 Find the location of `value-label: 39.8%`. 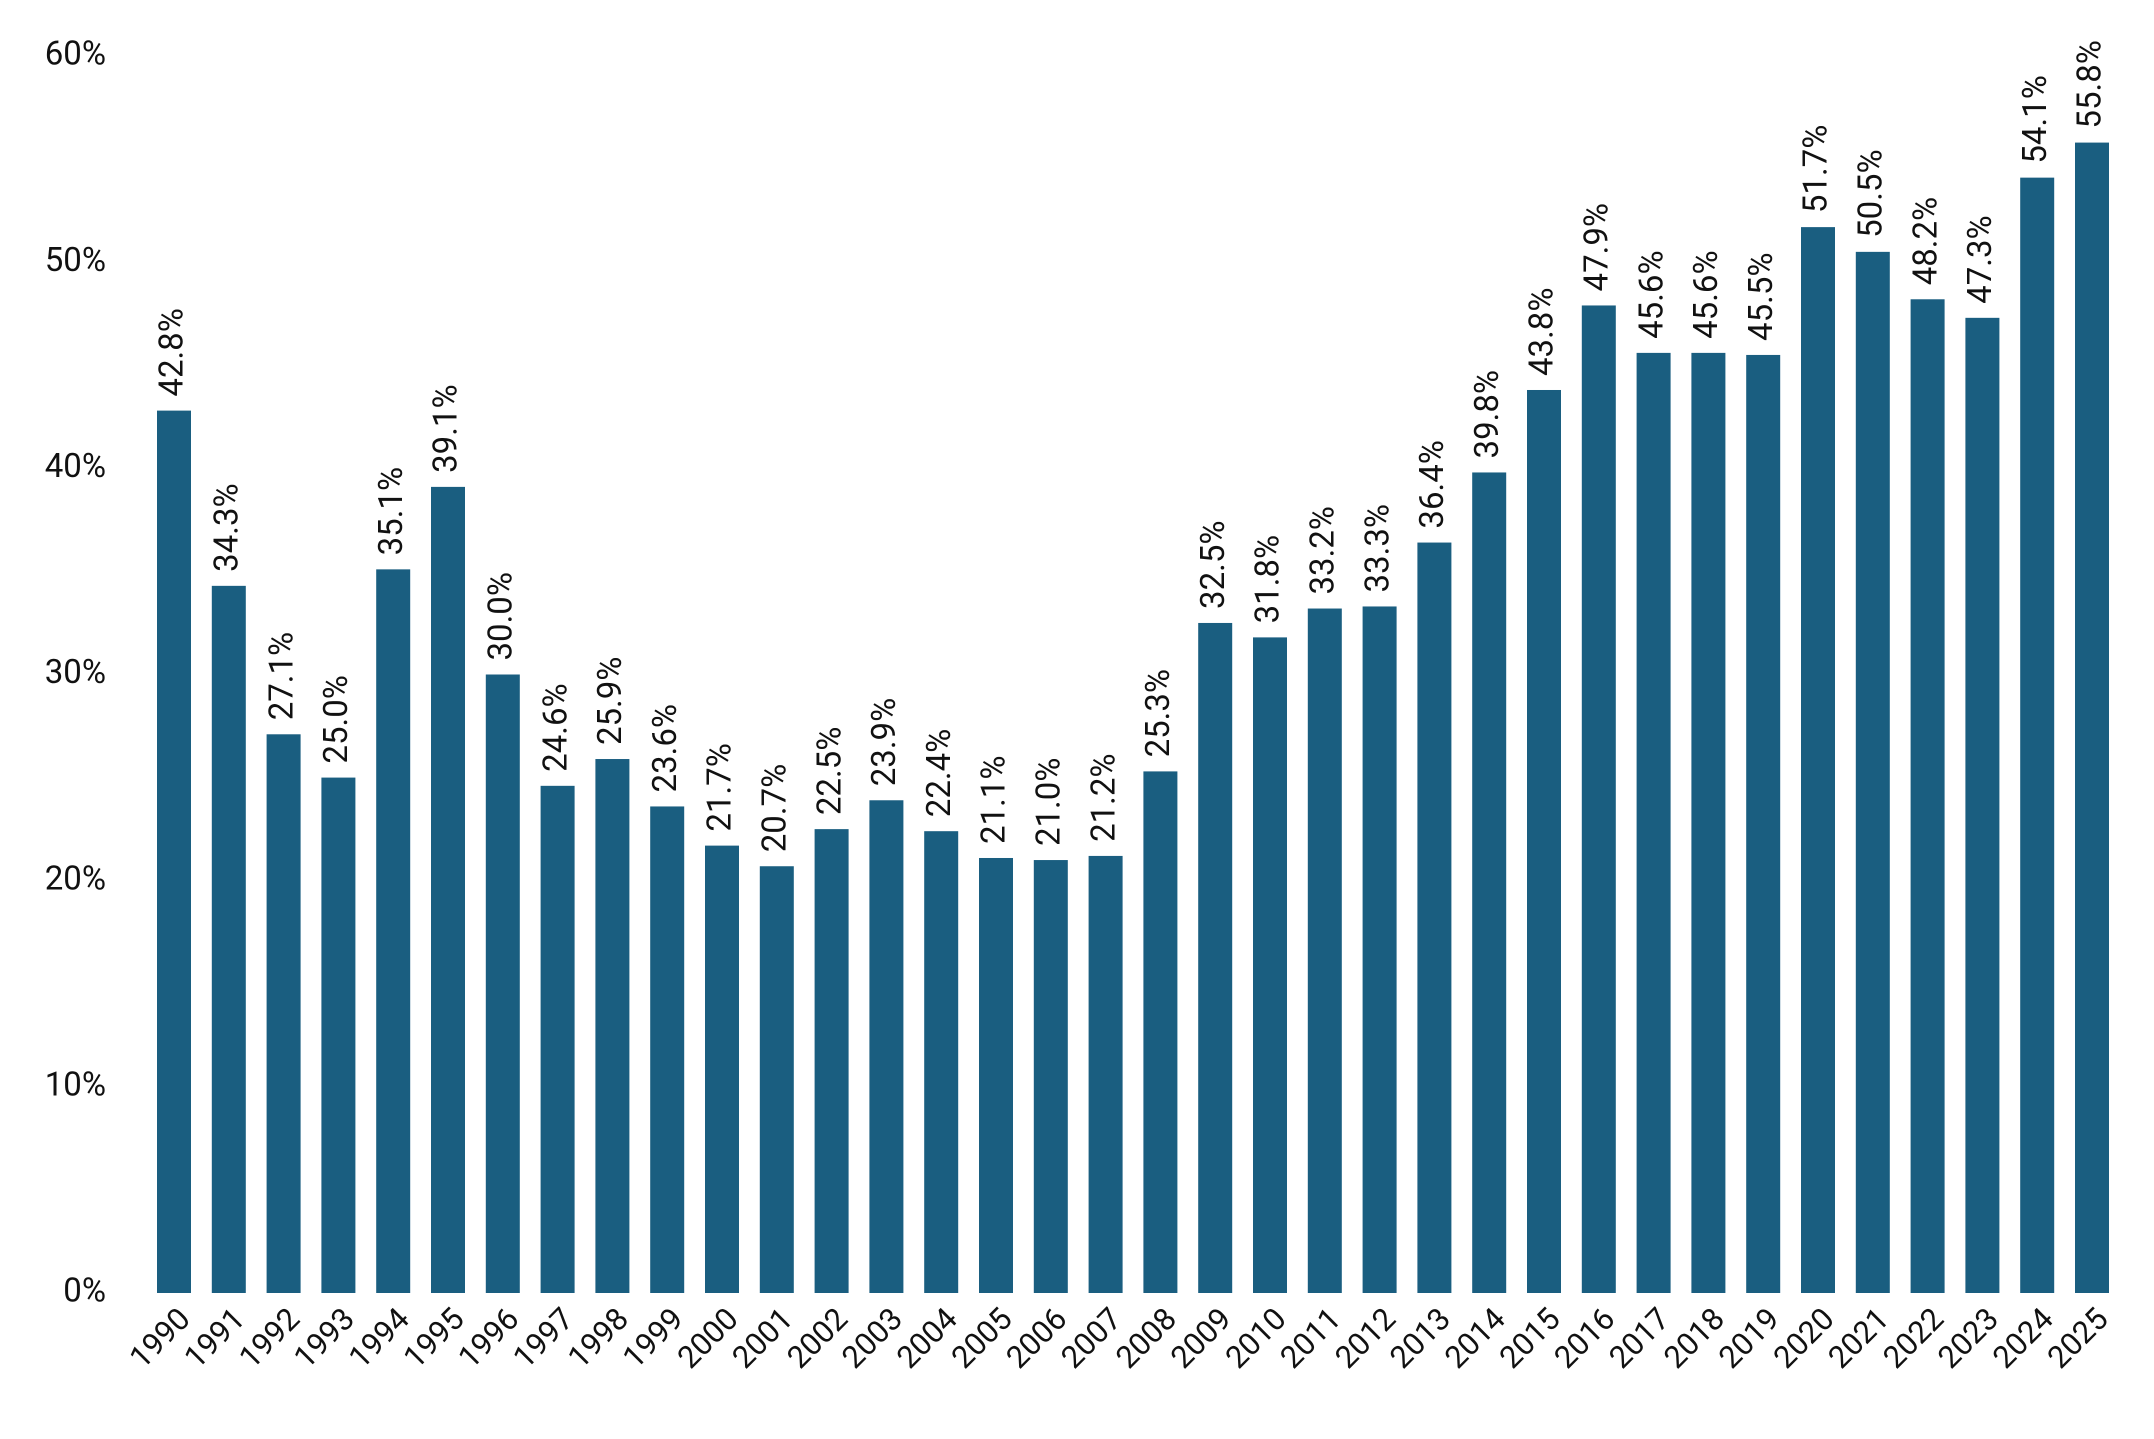

value-label: 39.8% is located at coordinates (1487, 414).